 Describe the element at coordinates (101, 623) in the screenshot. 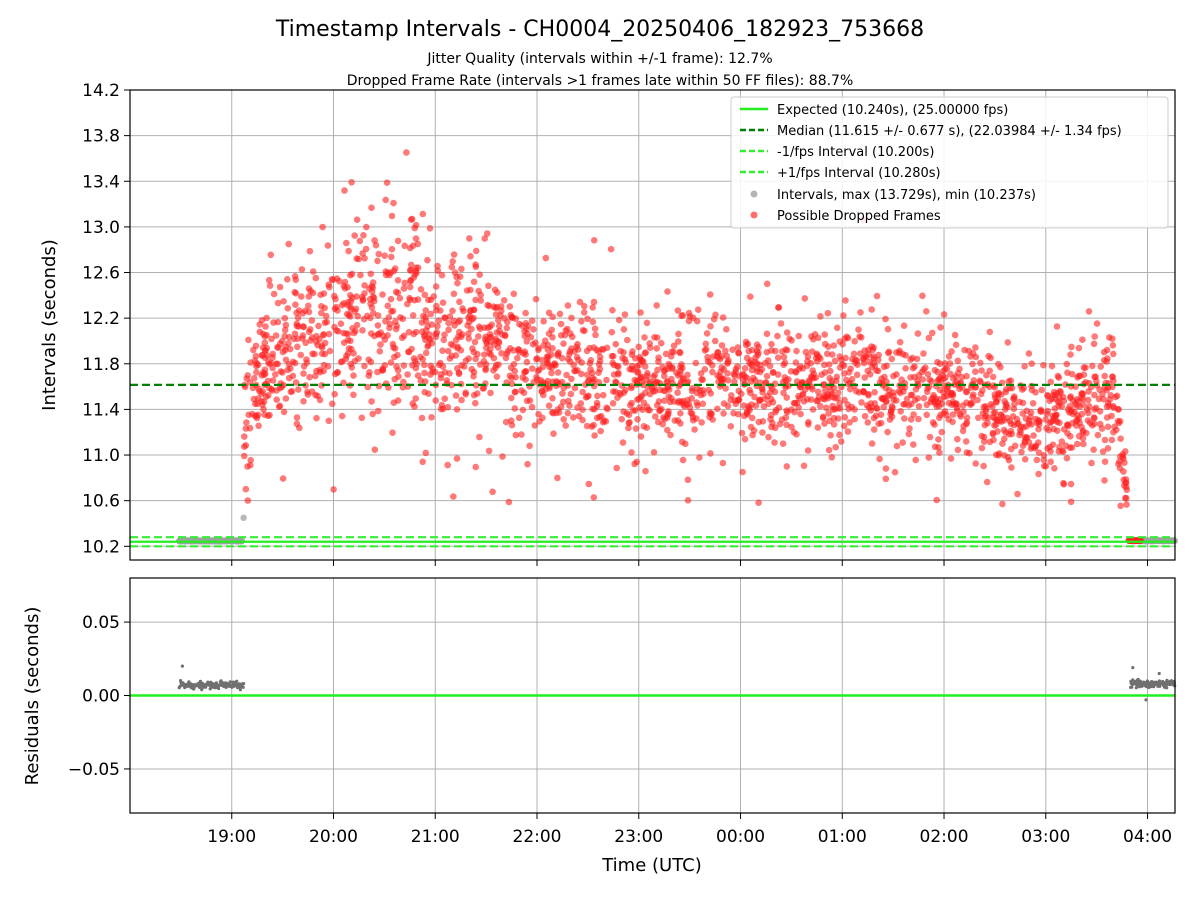

I see `y-tick-label: 0.05` at that location.